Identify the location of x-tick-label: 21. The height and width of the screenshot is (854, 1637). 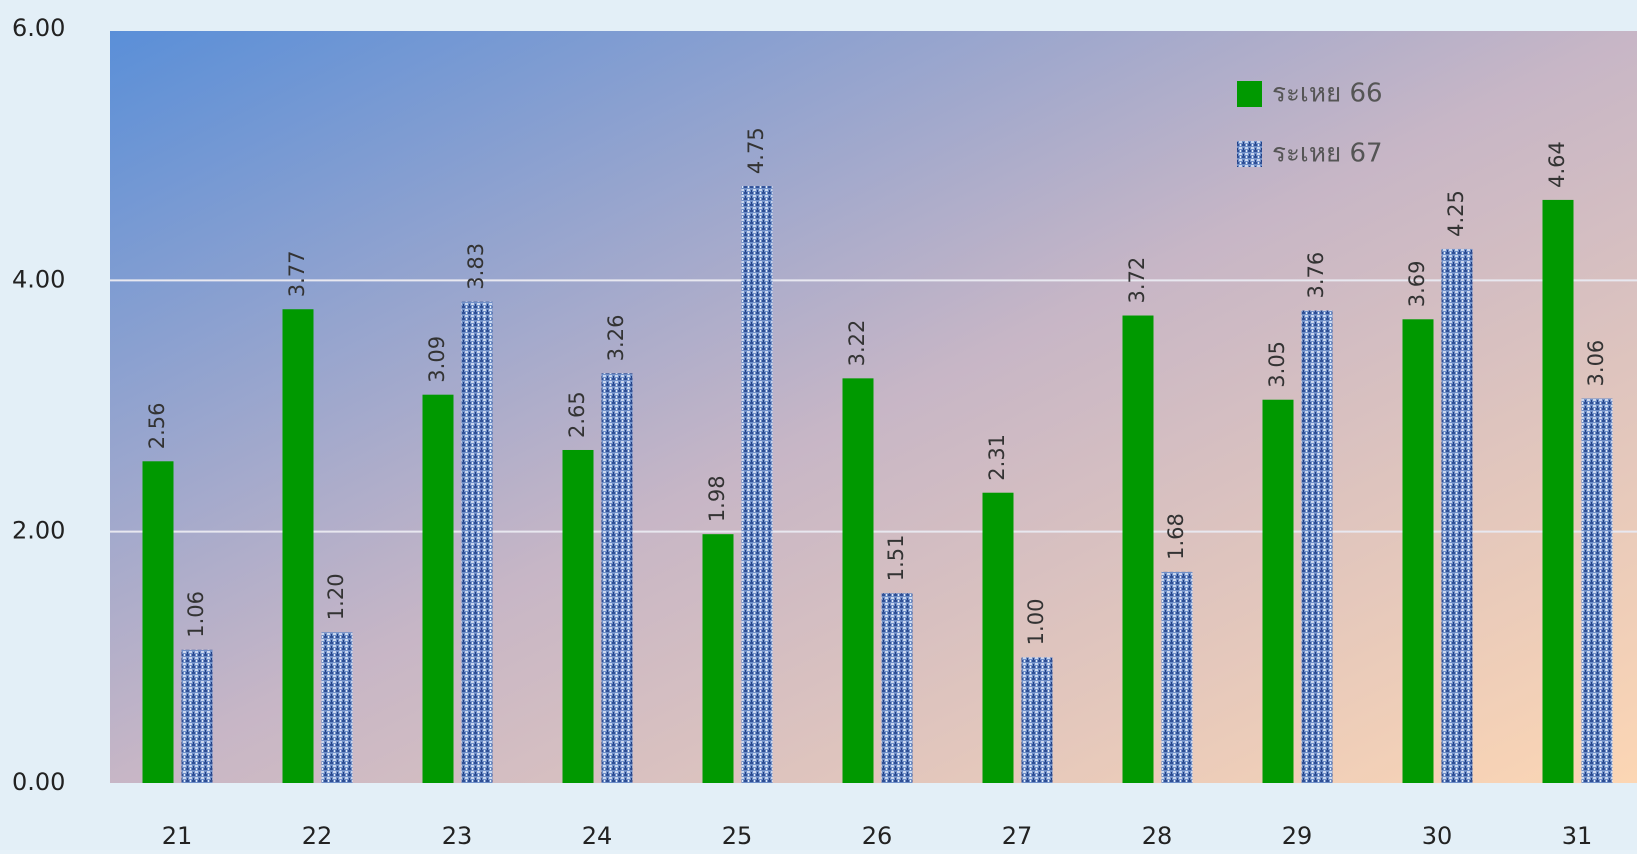
(177, 836).